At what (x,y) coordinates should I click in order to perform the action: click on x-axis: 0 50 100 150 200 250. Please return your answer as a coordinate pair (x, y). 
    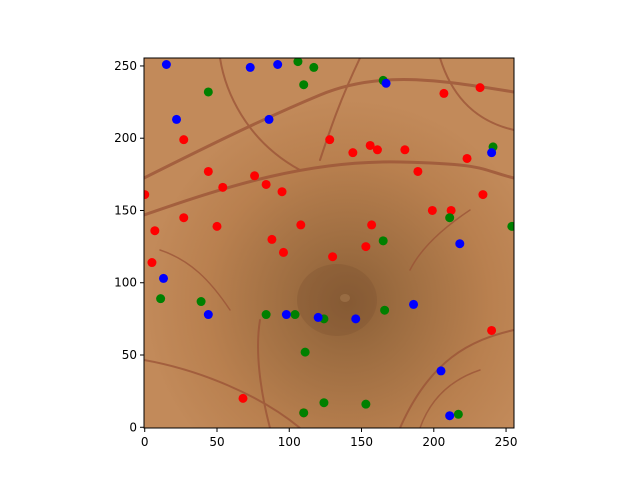
    Looking at the image, I should click on (329, 438).